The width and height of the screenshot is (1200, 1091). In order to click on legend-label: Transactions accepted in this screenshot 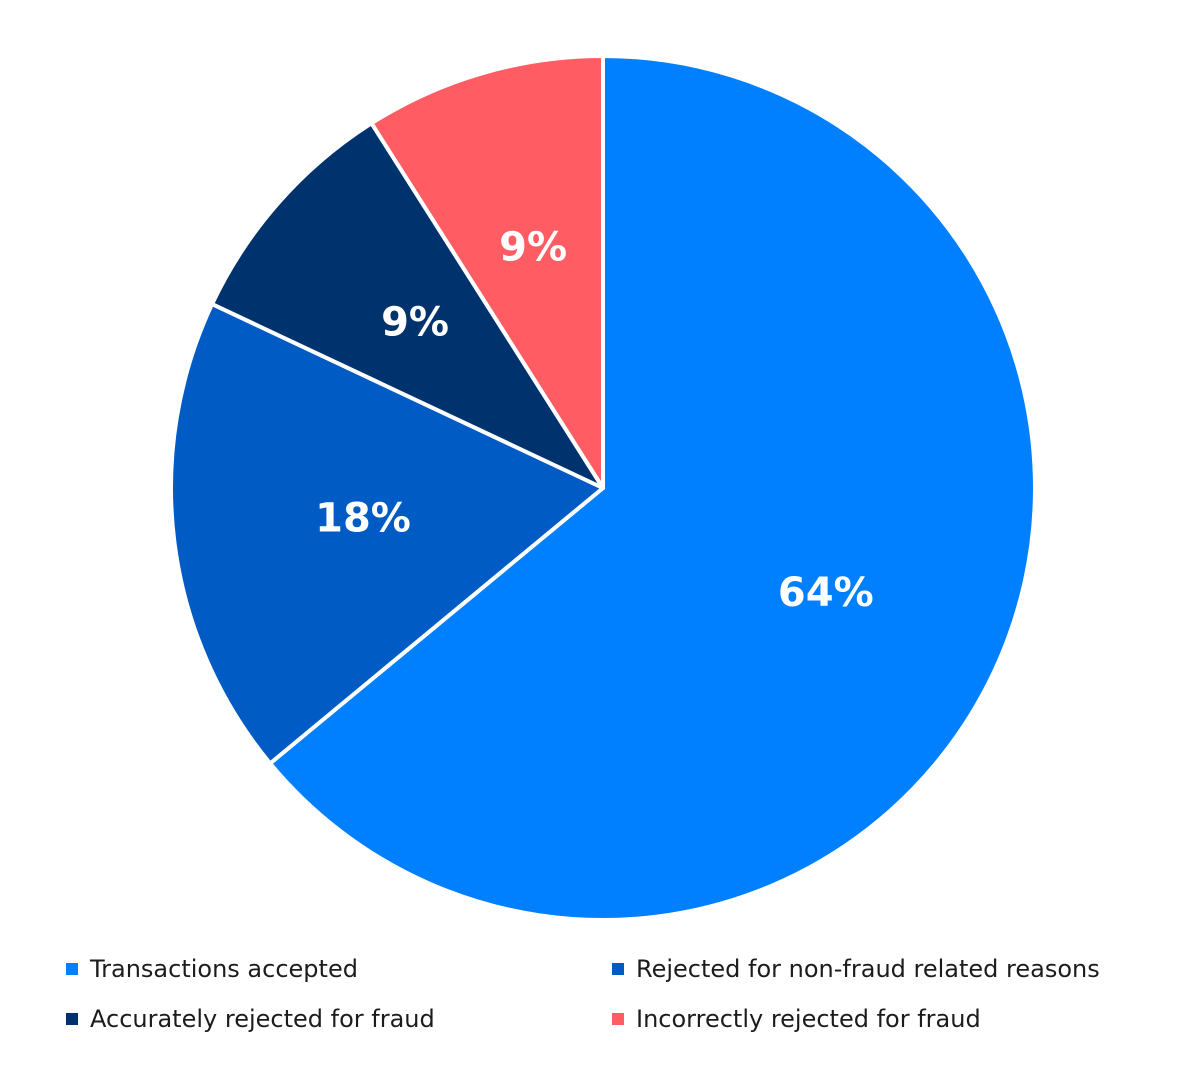, I will do `click(224, 969)`.